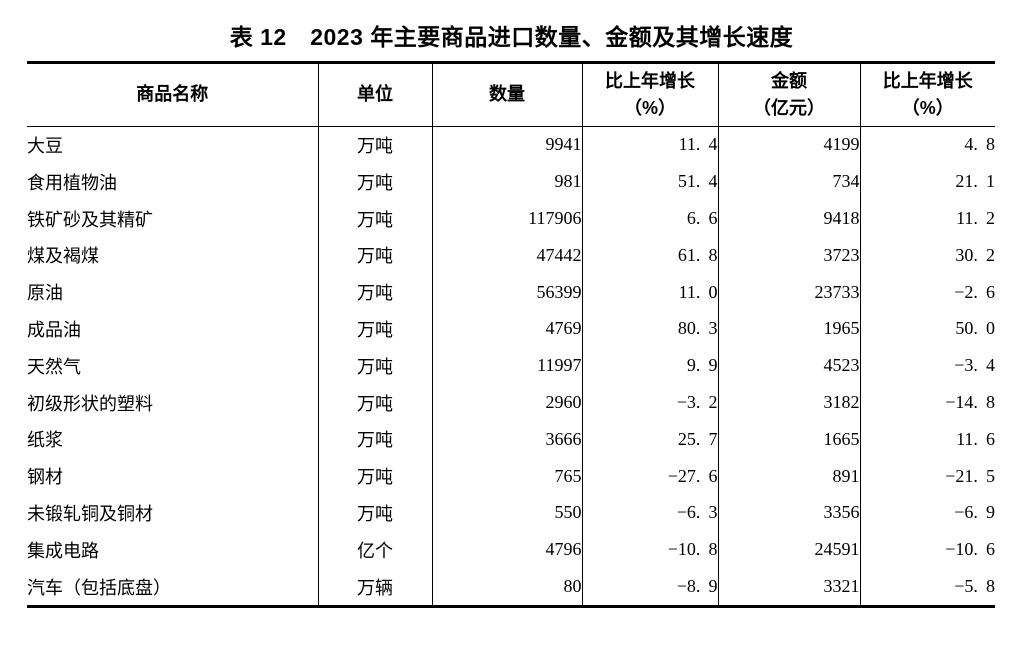 Image resolution: width=1023 pixels, height=653 pixels. What do you see at coordinates (927, 366) in the screenshot?
I see `amount-growth-cell: −3. 4` at bounding box center [927, 366].